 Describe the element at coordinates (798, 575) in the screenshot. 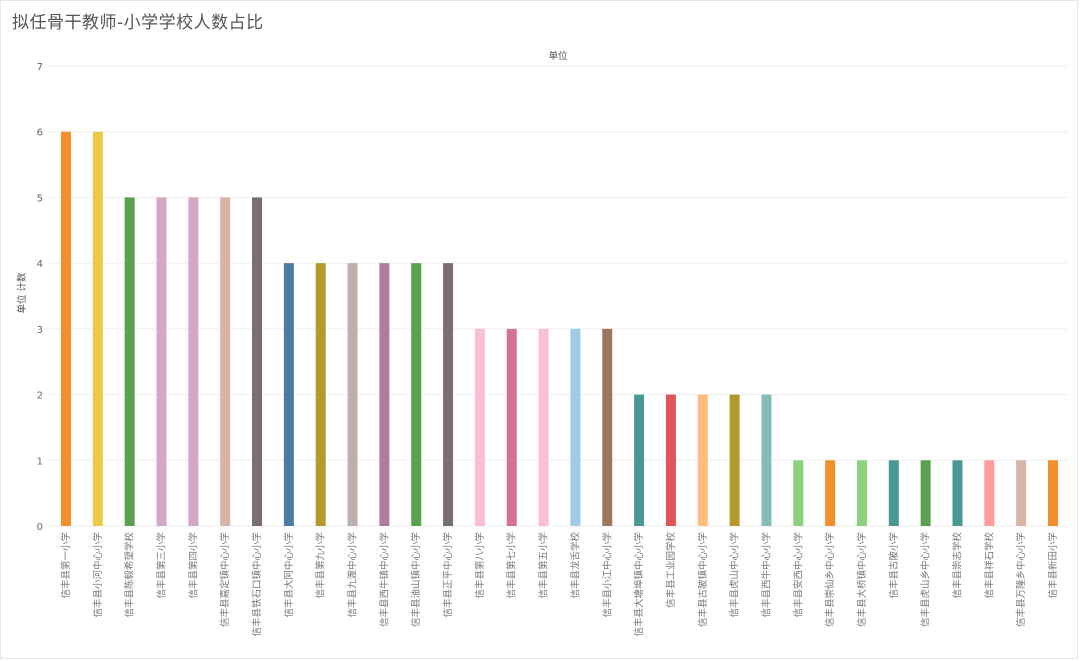

I see `x-tick-label: 信丰县安西中心小学` at that location.